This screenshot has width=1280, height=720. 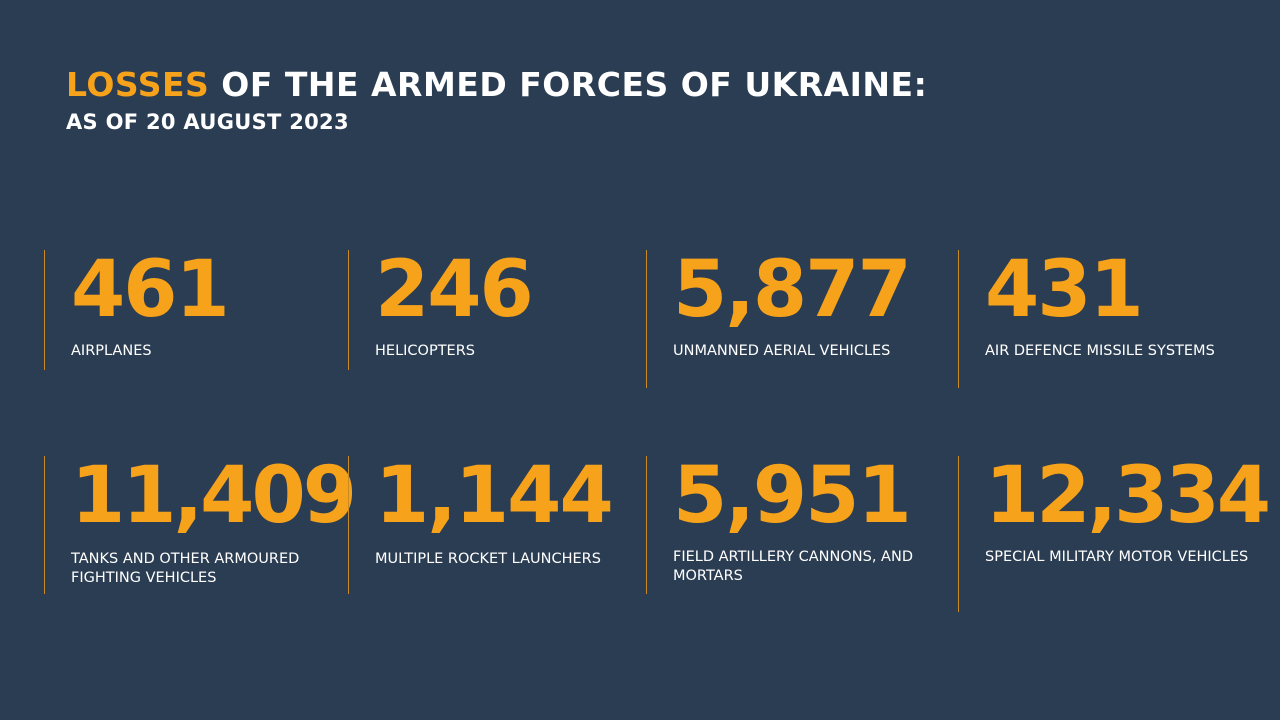 I want to click on stat-label: AIRPLANES, so click(x=111, y=351).